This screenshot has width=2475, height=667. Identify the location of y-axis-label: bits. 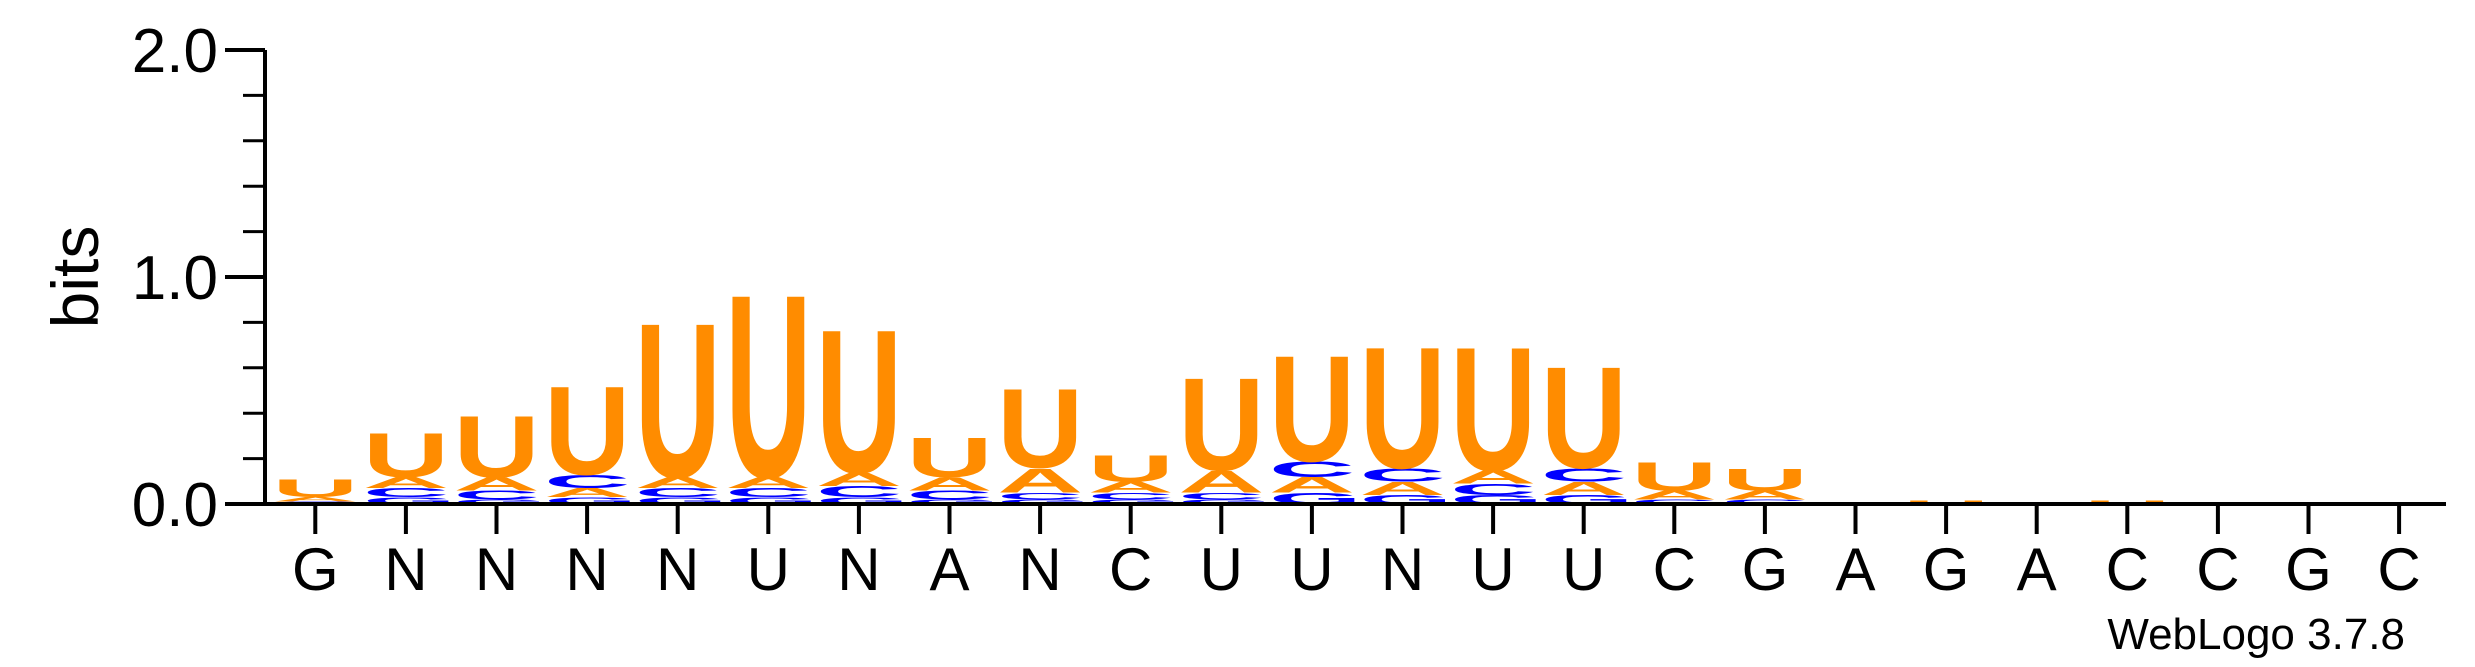
(75, 277).